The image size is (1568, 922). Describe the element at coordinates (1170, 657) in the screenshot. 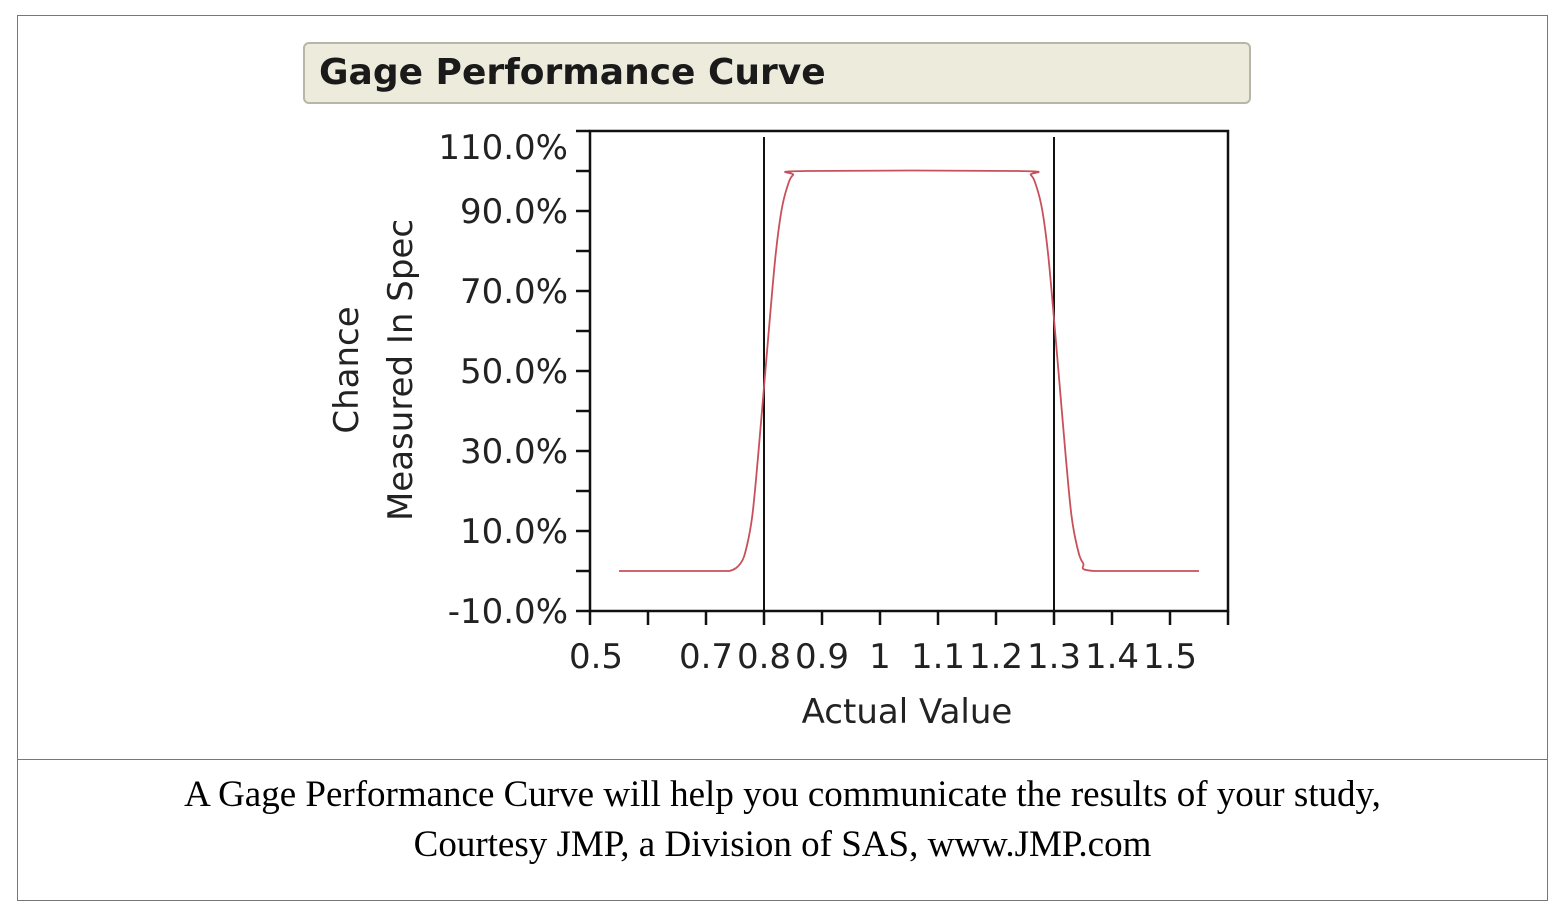

I see `x-tick-label: 1.5` at that location.